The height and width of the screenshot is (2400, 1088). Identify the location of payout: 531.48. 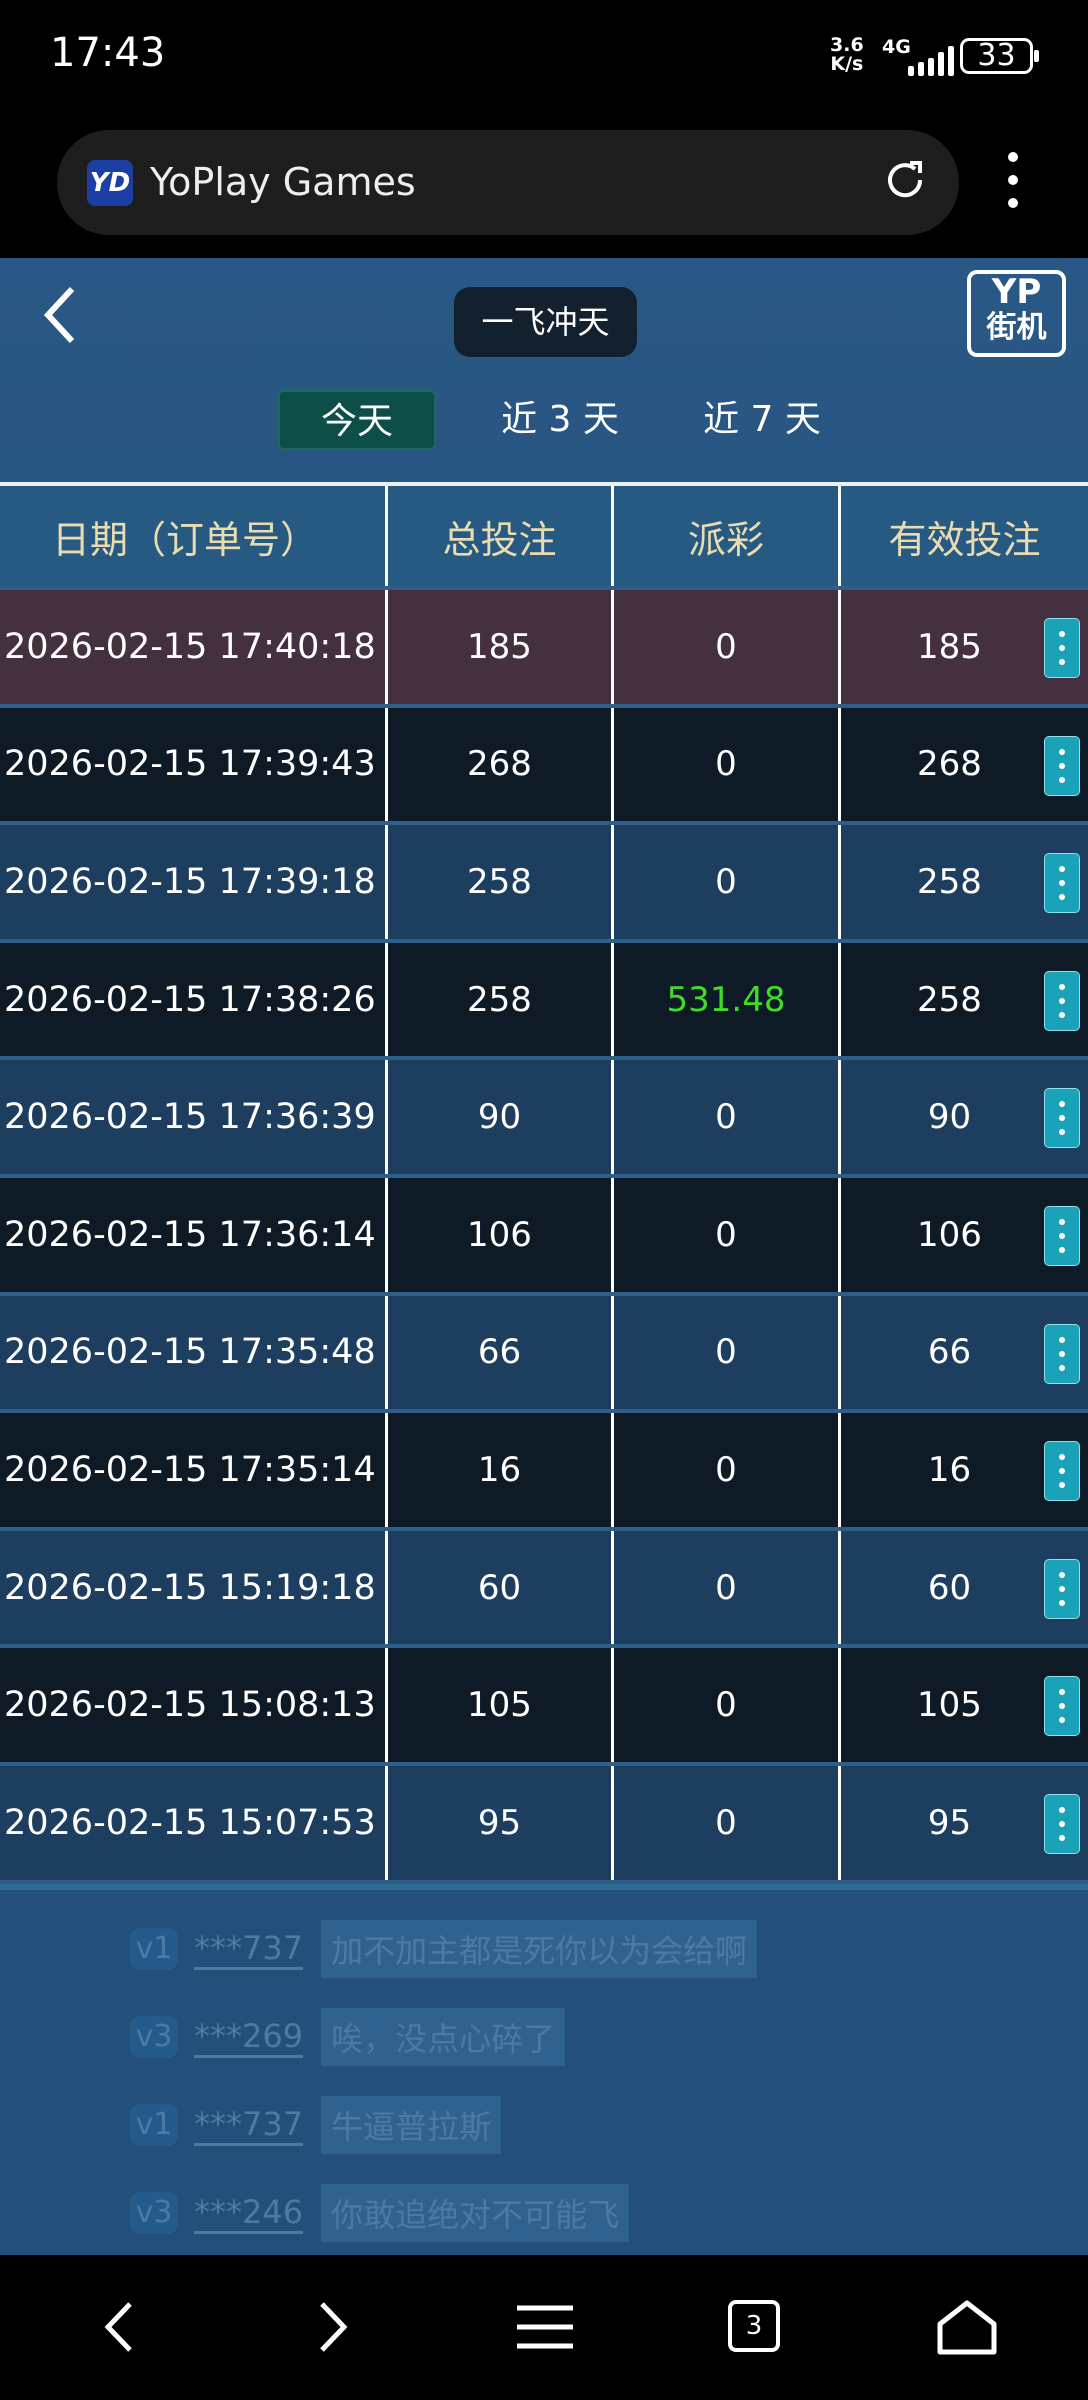
(727, 999).